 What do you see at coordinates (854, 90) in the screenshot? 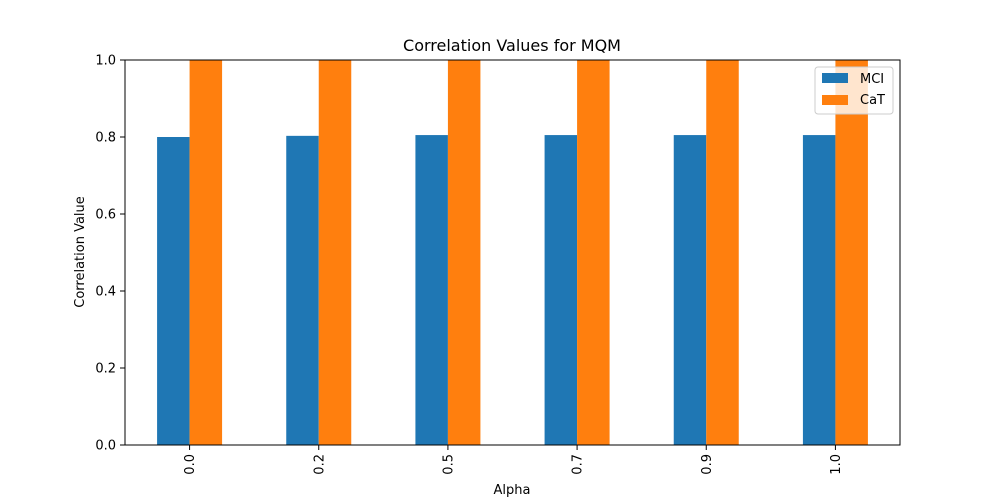
I see `legend: MCI CaT` at bounding box center [854, 90].